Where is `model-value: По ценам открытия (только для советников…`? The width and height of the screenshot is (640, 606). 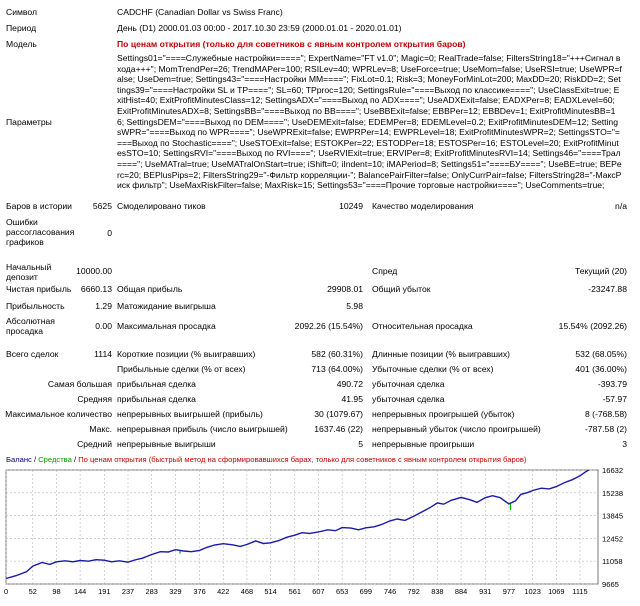
model-value: По ценам открытия (только для советников… is located at coordinates (291, 44).